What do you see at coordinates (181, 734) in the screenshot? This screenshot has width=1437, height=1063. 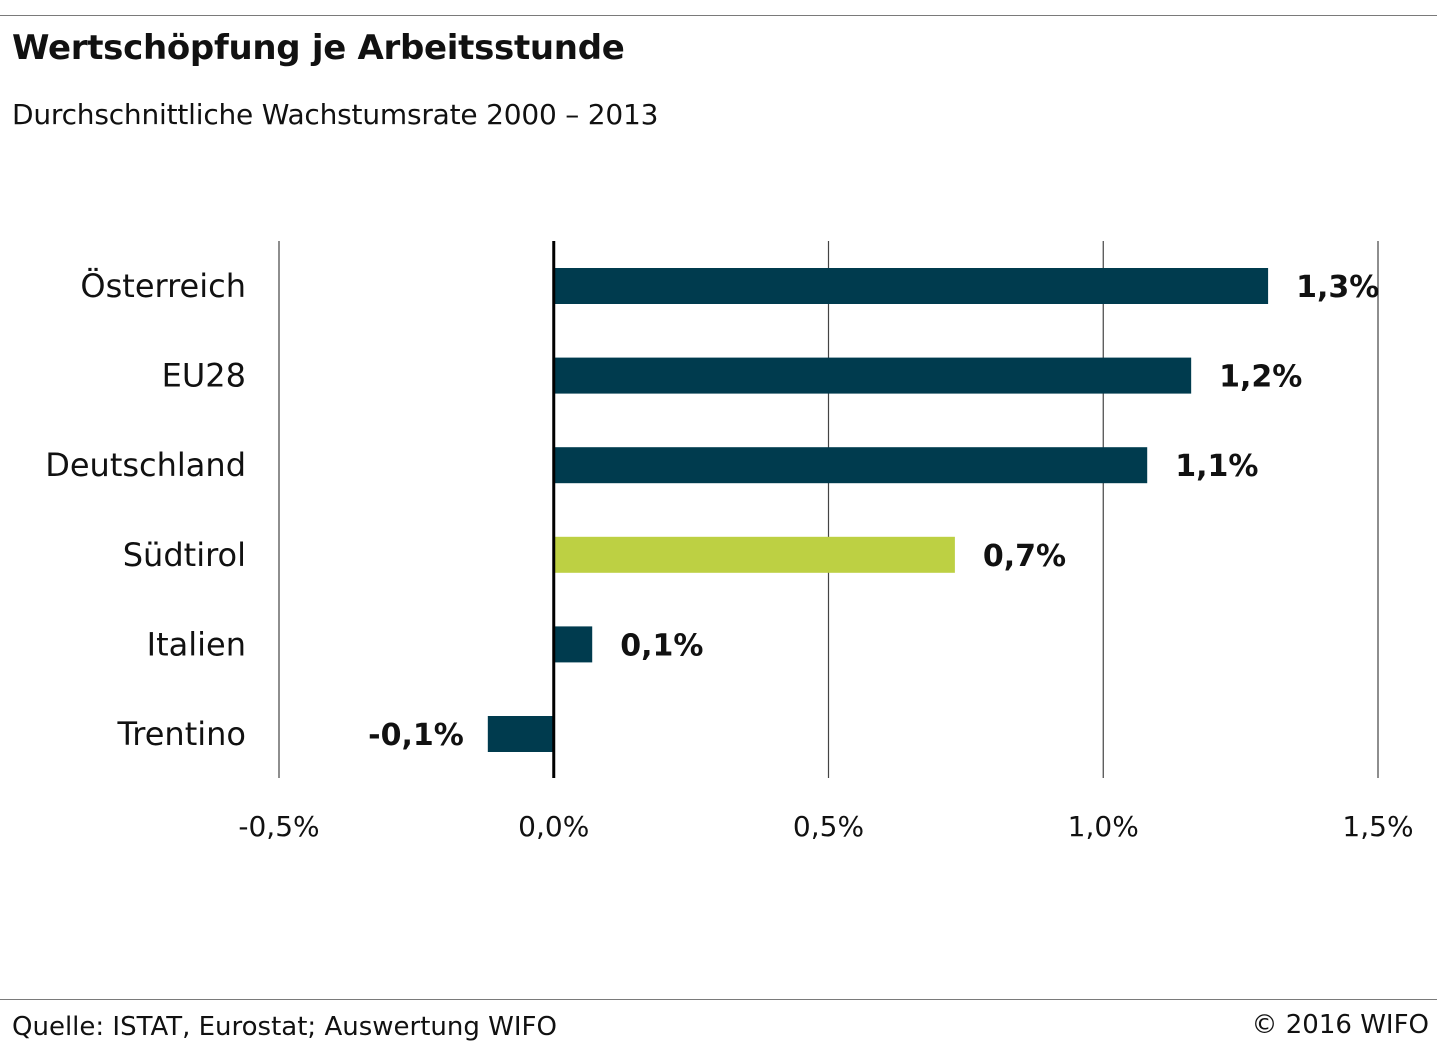 I see `category-label-5: Trentino` at bounding box center [181, 734].